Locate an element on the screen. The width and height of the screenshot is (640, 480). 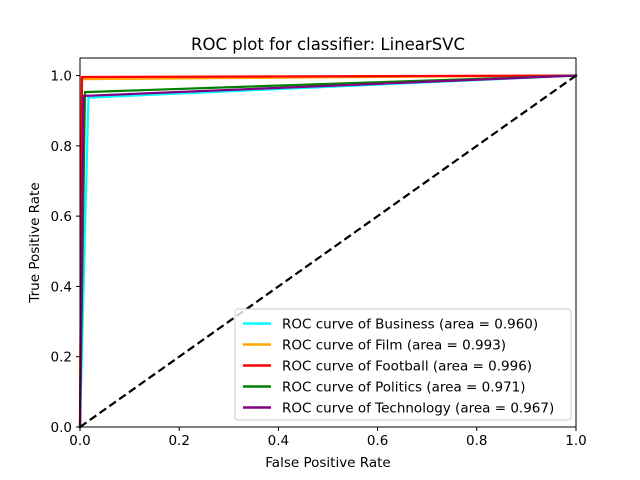
x-ticks: 0.0 0.2 0.4 0.6 0.8 1.0 is located at coordinates (328, 438).